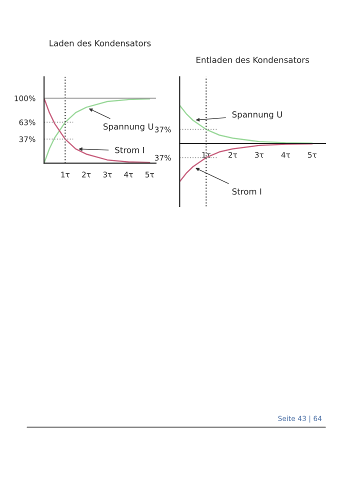 The image size is (339, 480). I want to click on text: Strom I, so click(247, 191).